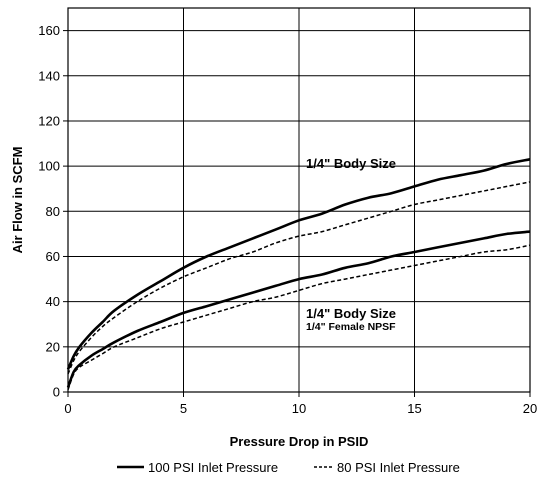 The width and height of the screenshot is (540, 477). What do you see at coordinates (53, 211) in the screenshot?
I see `y-tick-label-80: 80` at bounding box center [53, 211].